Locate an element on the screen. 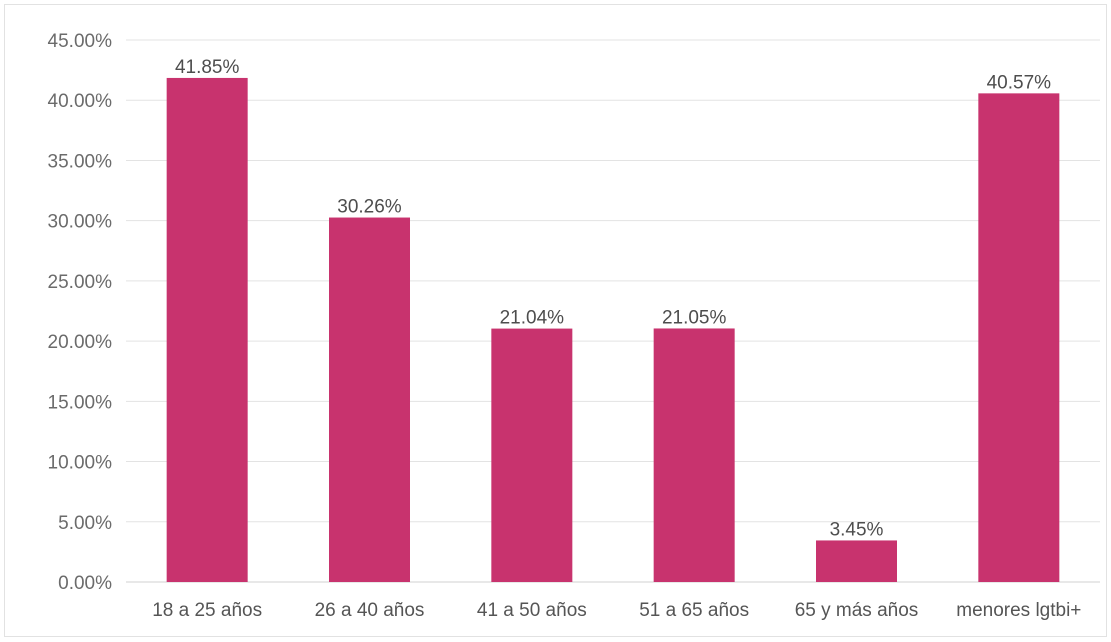 The height and width of the screenshot is (642, 1111). x-tick-label: 41 a 50 años is located at coordinates (532, 610).